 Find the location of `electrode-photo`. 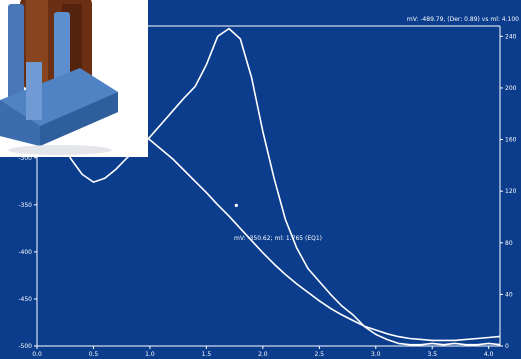

electrode-photo is located at coordinates (74, 78).